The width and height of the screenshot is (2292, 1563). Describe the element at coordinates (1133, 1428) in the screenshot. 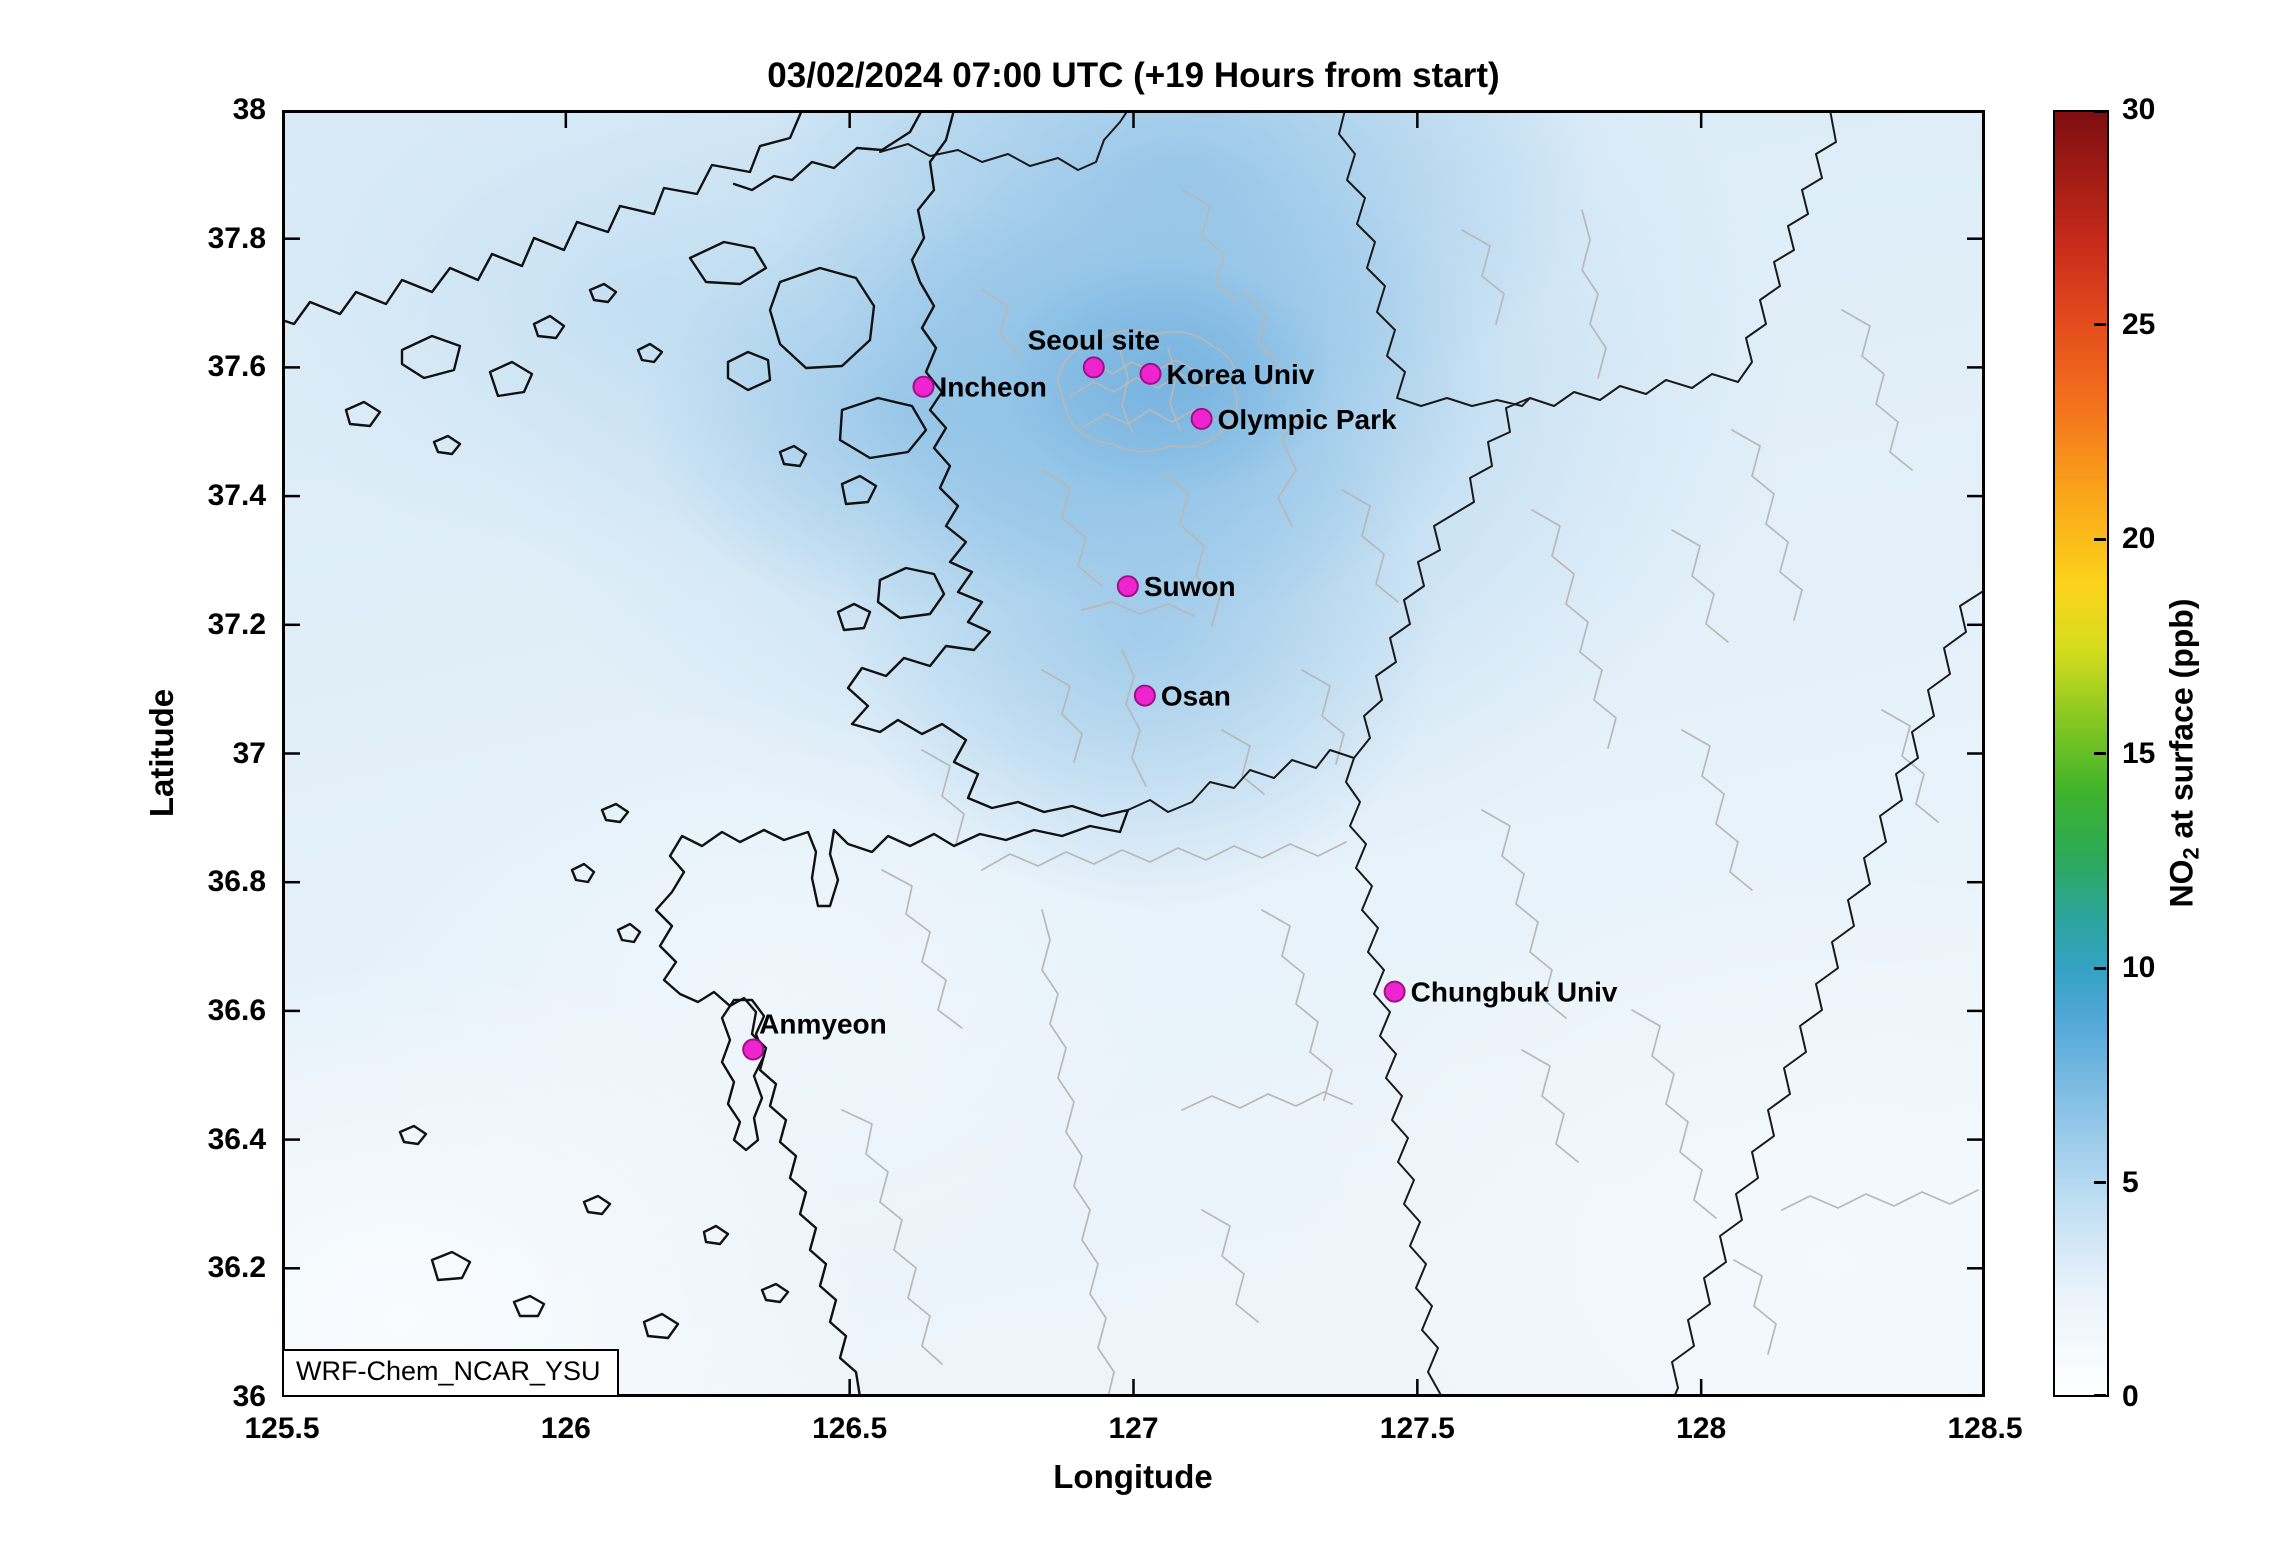

I see `x-tick-label: 127` at that location.